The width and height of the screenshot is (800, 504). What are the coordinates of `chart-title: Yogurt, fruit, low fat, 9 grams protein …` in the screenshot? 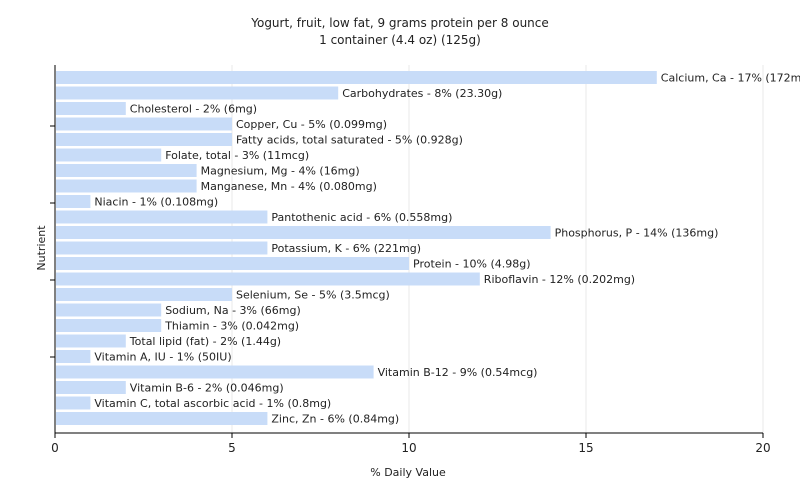 It's located at (399, 23).